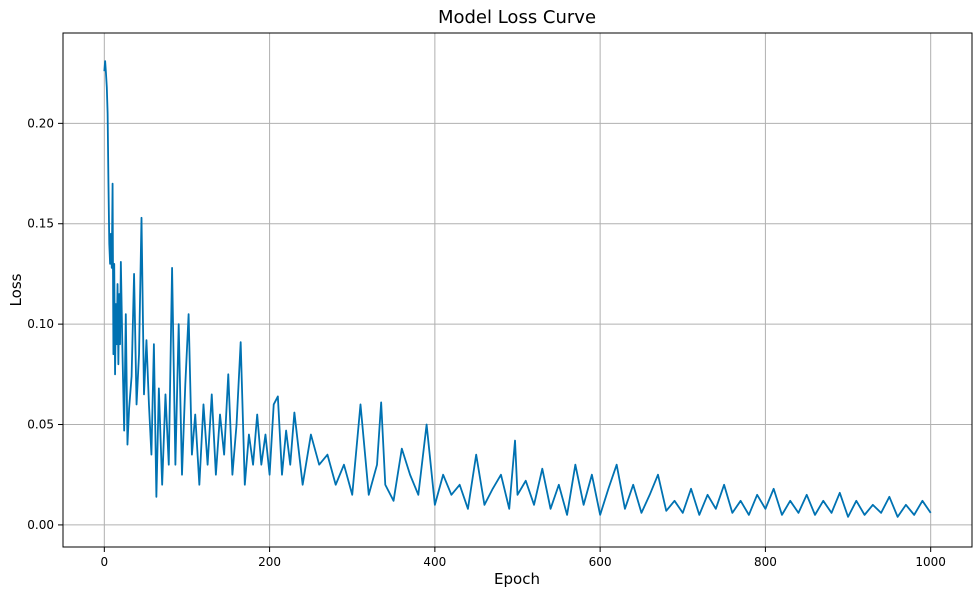 The image size is (980, 595). I want to click on x-tick-label: 400, so click(434, 562).